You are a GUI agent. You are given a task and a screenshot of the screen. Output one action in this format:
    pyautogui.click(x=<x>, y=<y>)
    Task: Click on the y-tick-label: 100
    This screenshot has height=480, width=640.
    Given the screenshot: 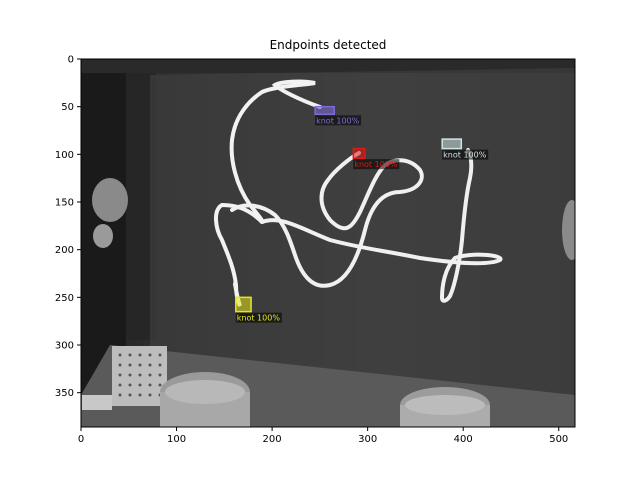 What is the action you would take?
    pyautogui.click(x=64, y=155)
    